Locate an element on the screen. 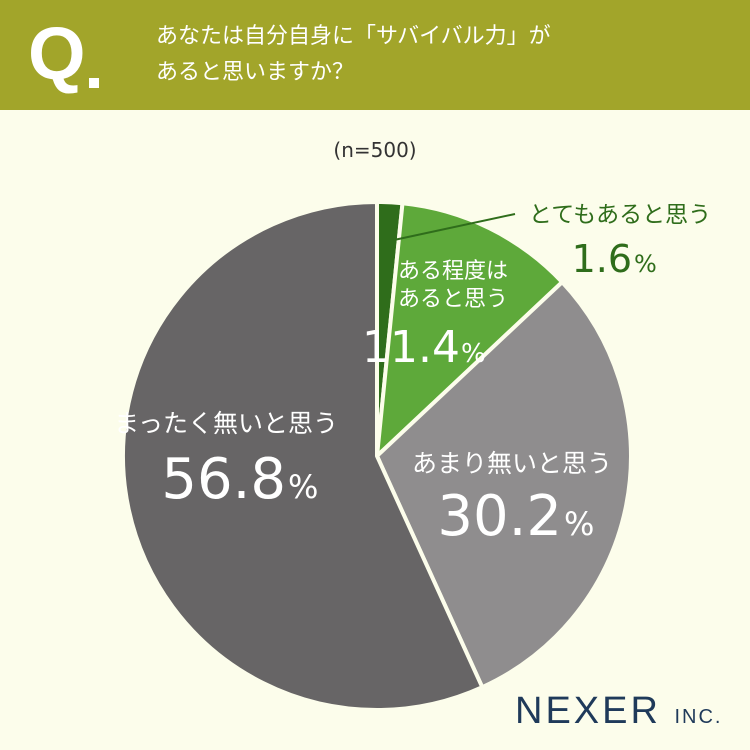 The height and width of the screenshot is (750, 750). label-somewhat-1: ある程度は is located at coordinates (453, 271).